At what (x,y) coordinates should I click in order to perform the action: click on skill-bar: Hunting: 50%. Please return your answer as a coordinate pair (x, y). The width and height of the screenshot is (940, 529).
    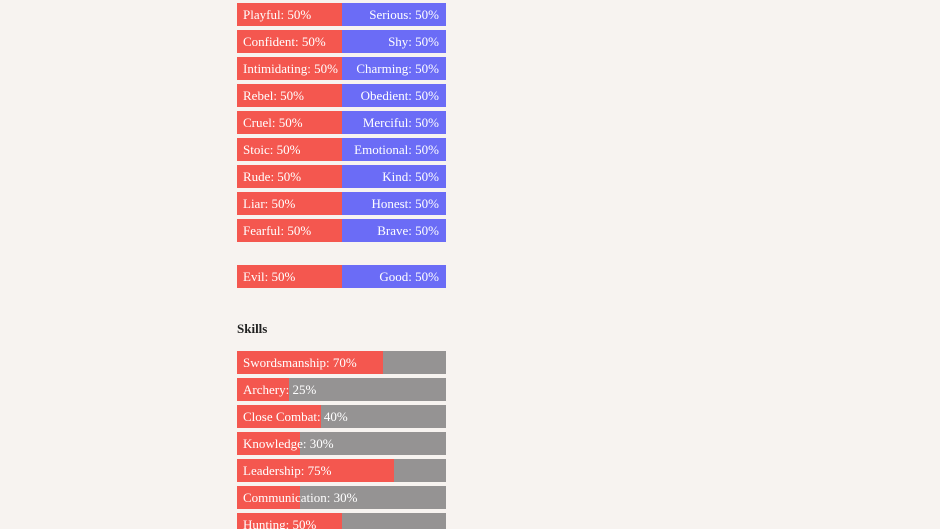
    Looking at the image, I should click on (341, 521).